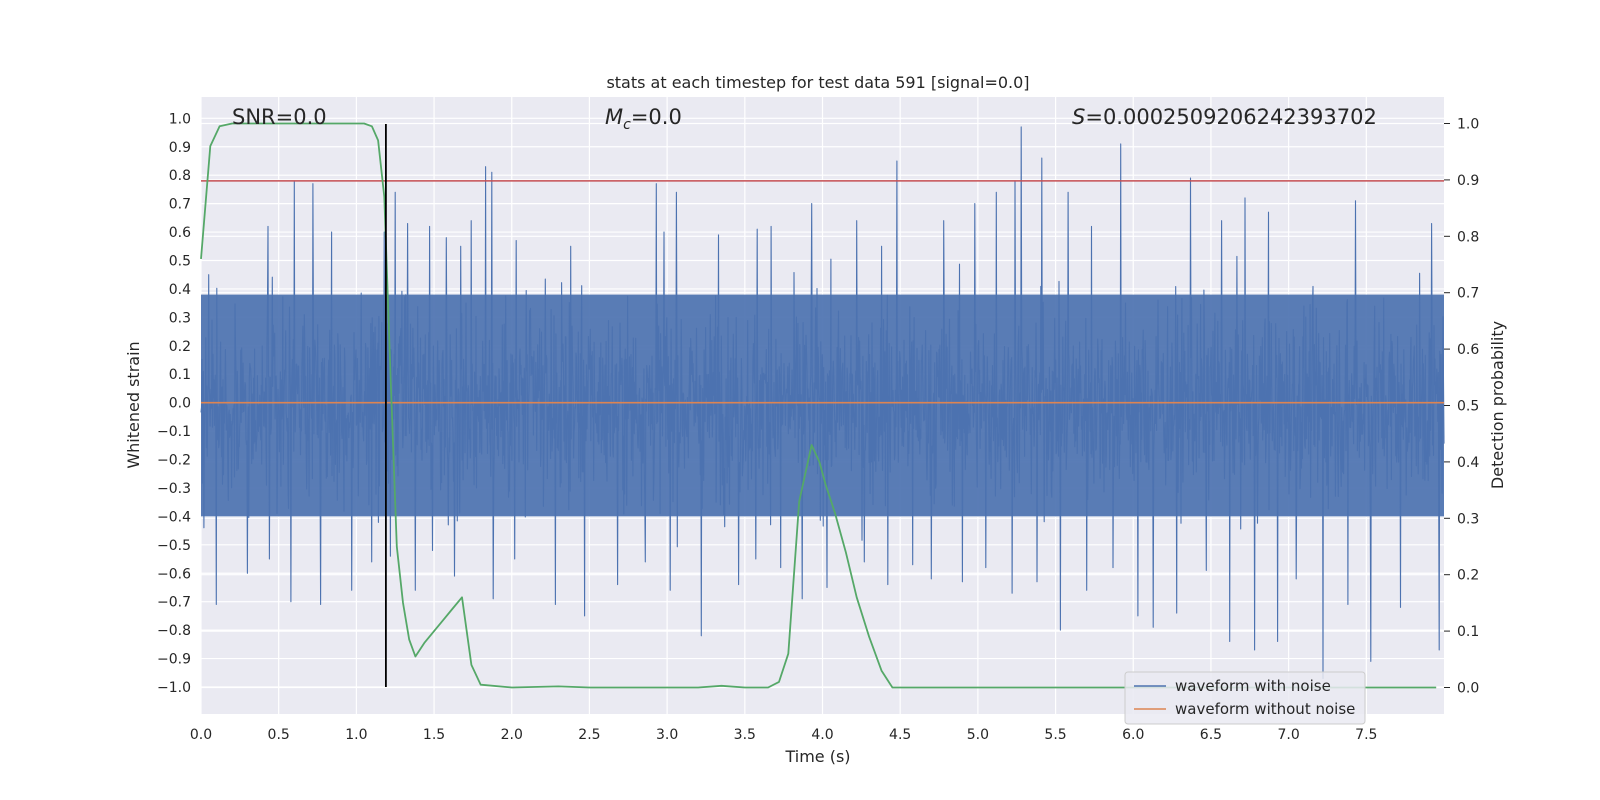 The image size is (1600, 800). I want to click on y2-tick-label: 0.9, so click(1468, 181).